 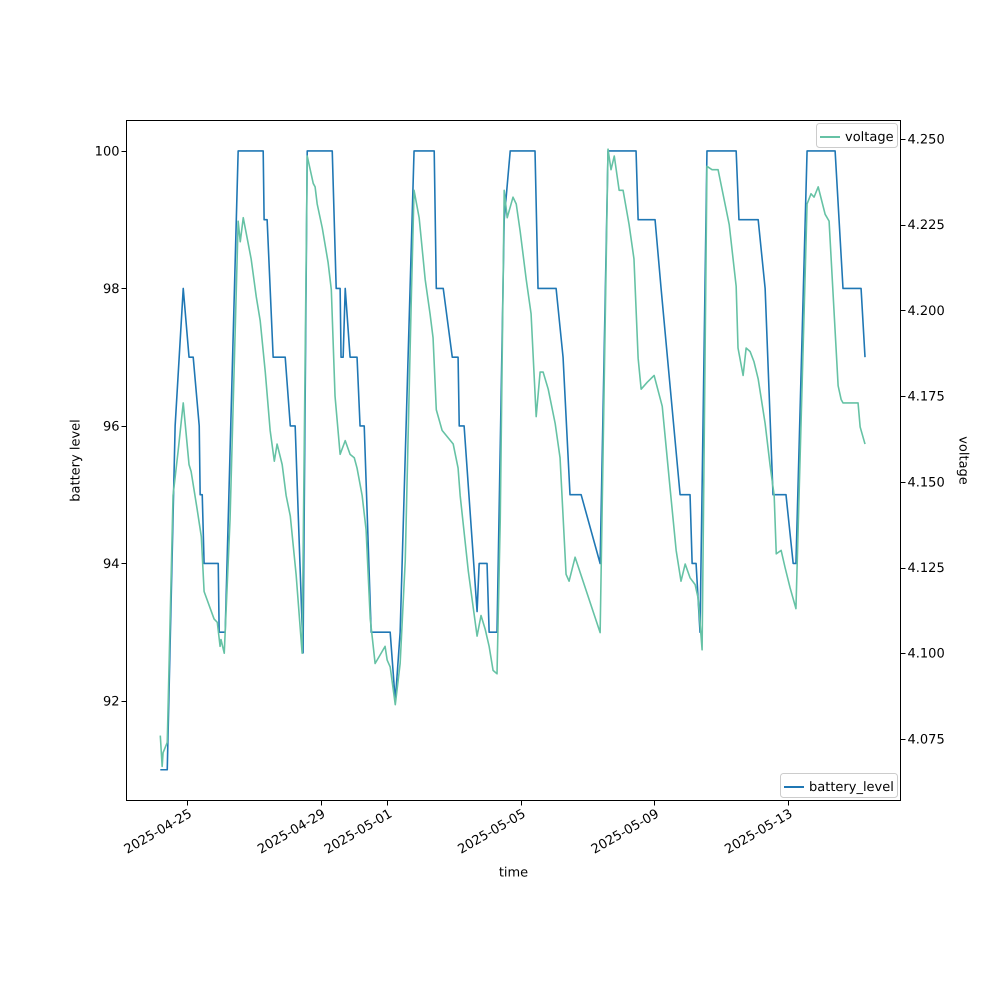 I want to click on y2-tick-label: 4.150, so click(x=926, y=482).